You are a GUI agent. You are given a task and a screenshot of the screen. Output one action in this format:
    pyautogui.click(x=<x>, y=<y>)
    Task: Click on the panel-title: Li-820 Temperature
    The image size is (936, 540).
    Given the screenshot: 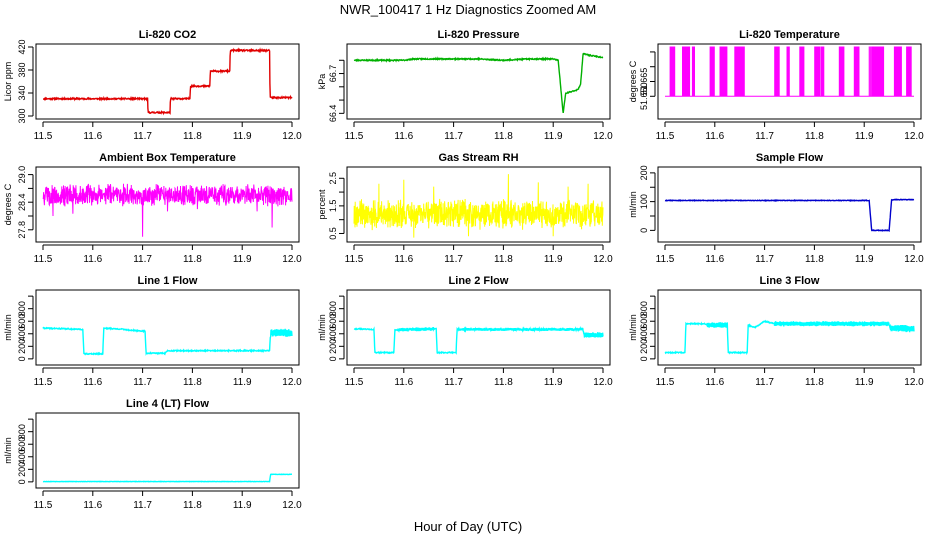 What is the action you would take?
    pyautogui.click(x=789, y=35)
    